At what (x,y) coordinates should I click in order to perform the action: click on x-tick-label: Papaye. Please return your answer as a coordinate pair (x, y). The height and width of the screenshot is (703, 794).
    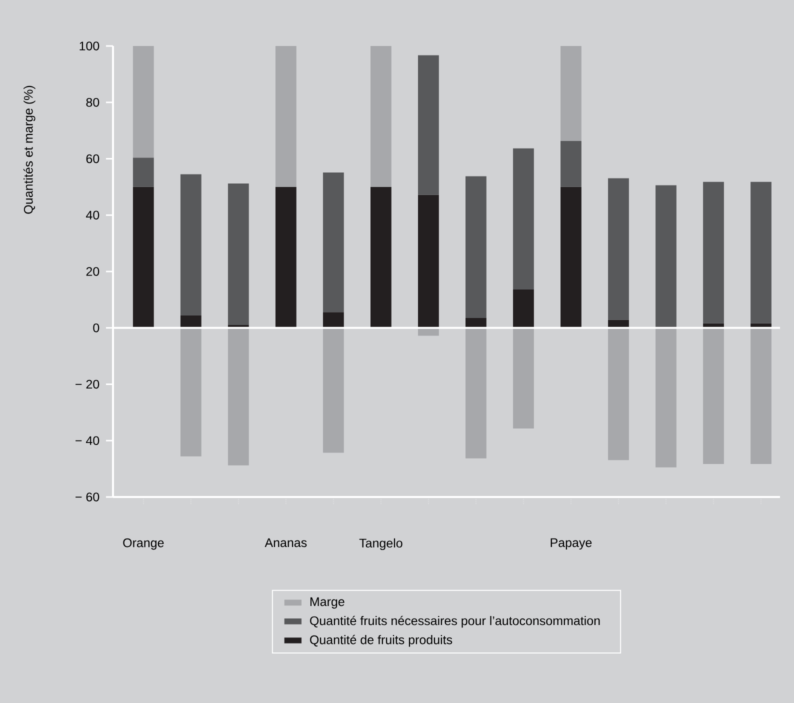
    Looking at the image, I should click on (571, 544).